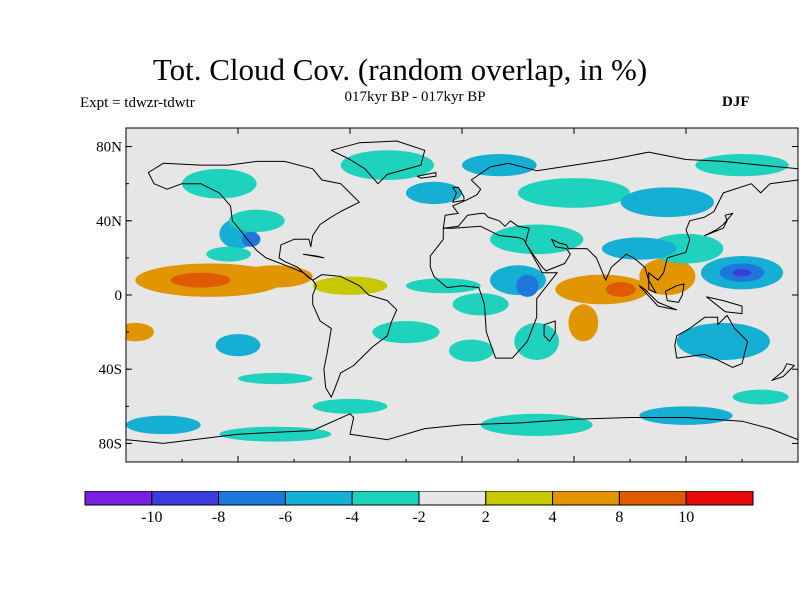 The image size is (800, 600). I want to click on y-tick-label: 40S, so click(110, 370).